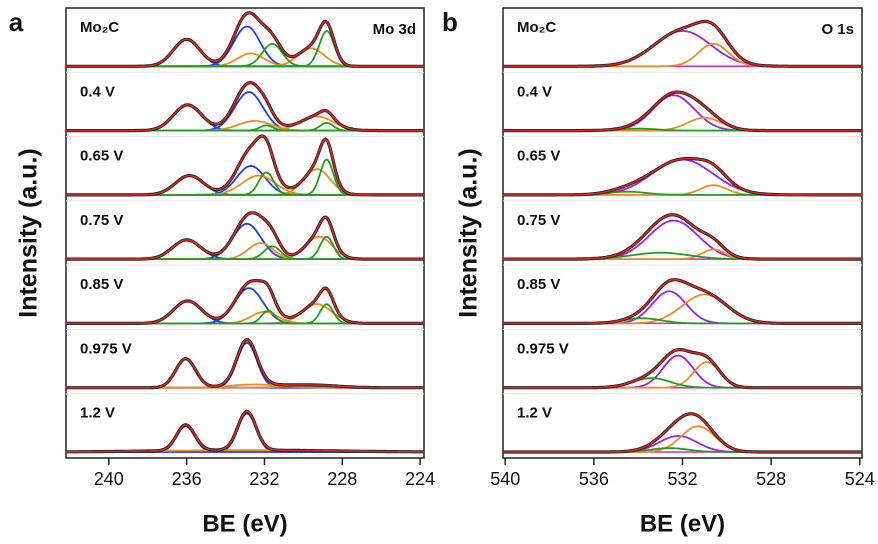  I want to click on x-tick-label: 224, so click(420, 479).